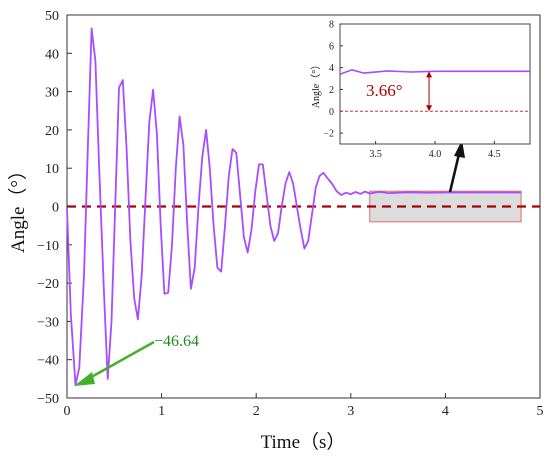  I want to click on inset-pointer-arrow, so click(456, 166).